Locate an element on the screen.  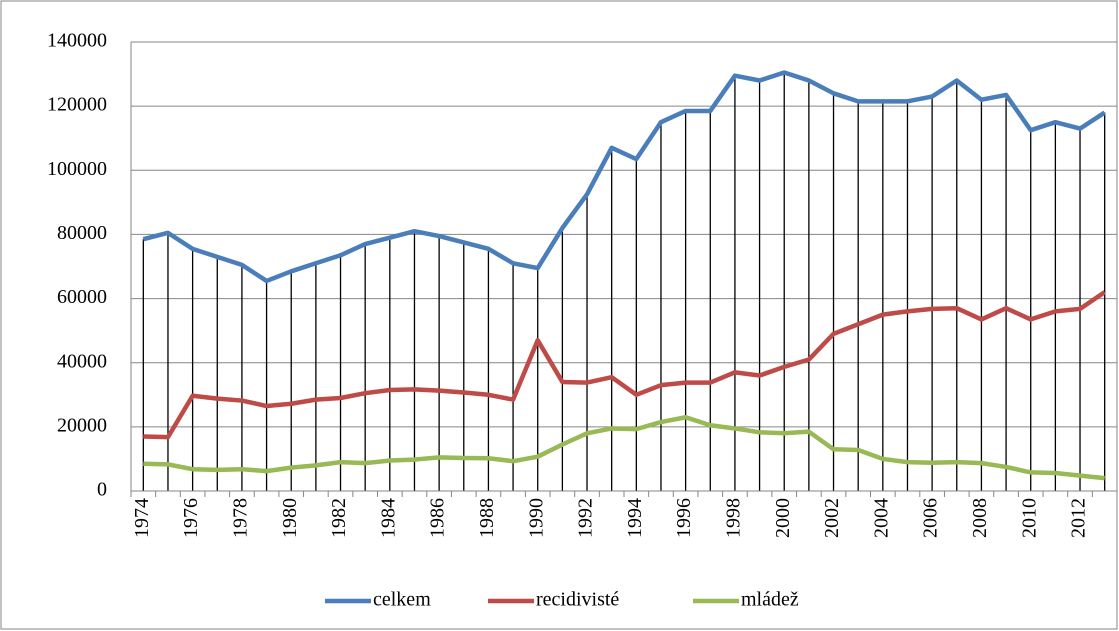
x-tick-label: 1998 is located at coordinates (734, 518).